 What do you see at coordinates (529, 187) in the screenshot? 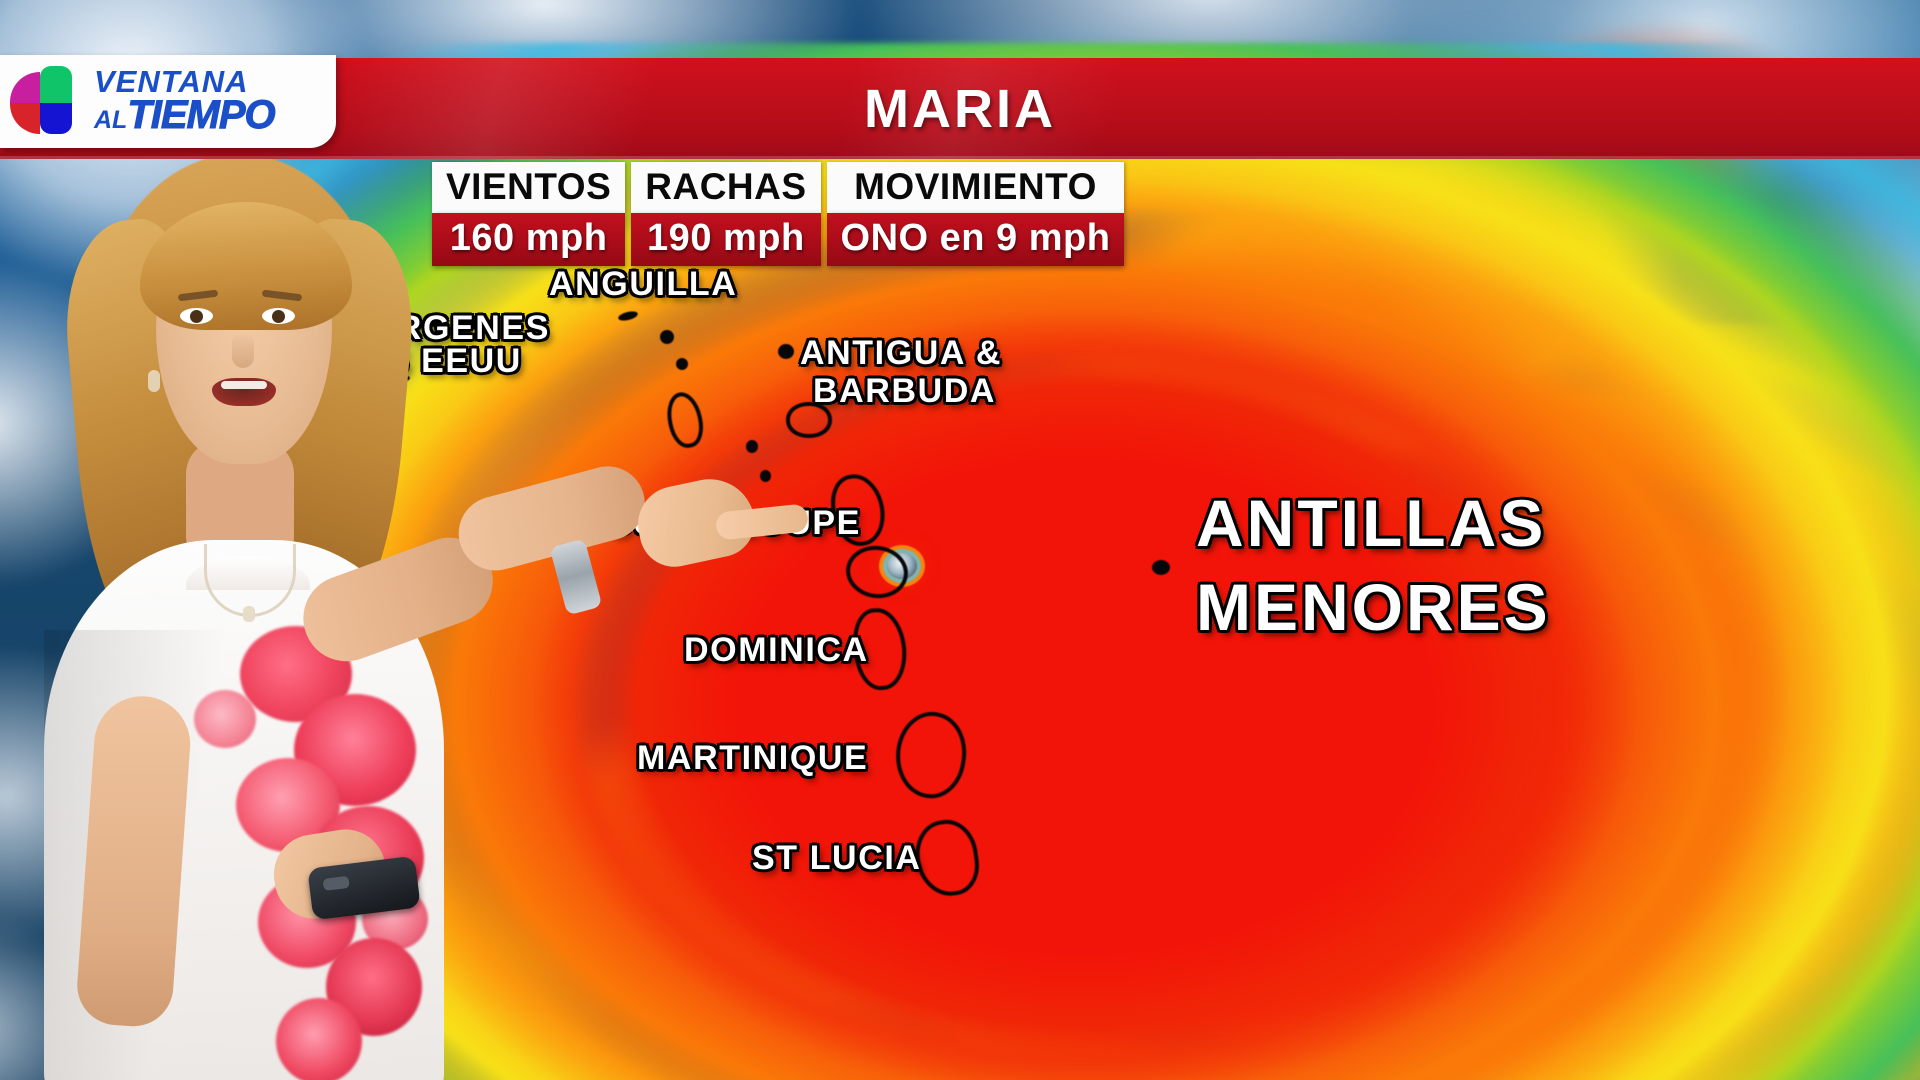
I see `stat-vientos-label: VIENTOS` at bounding box center [529, 187].